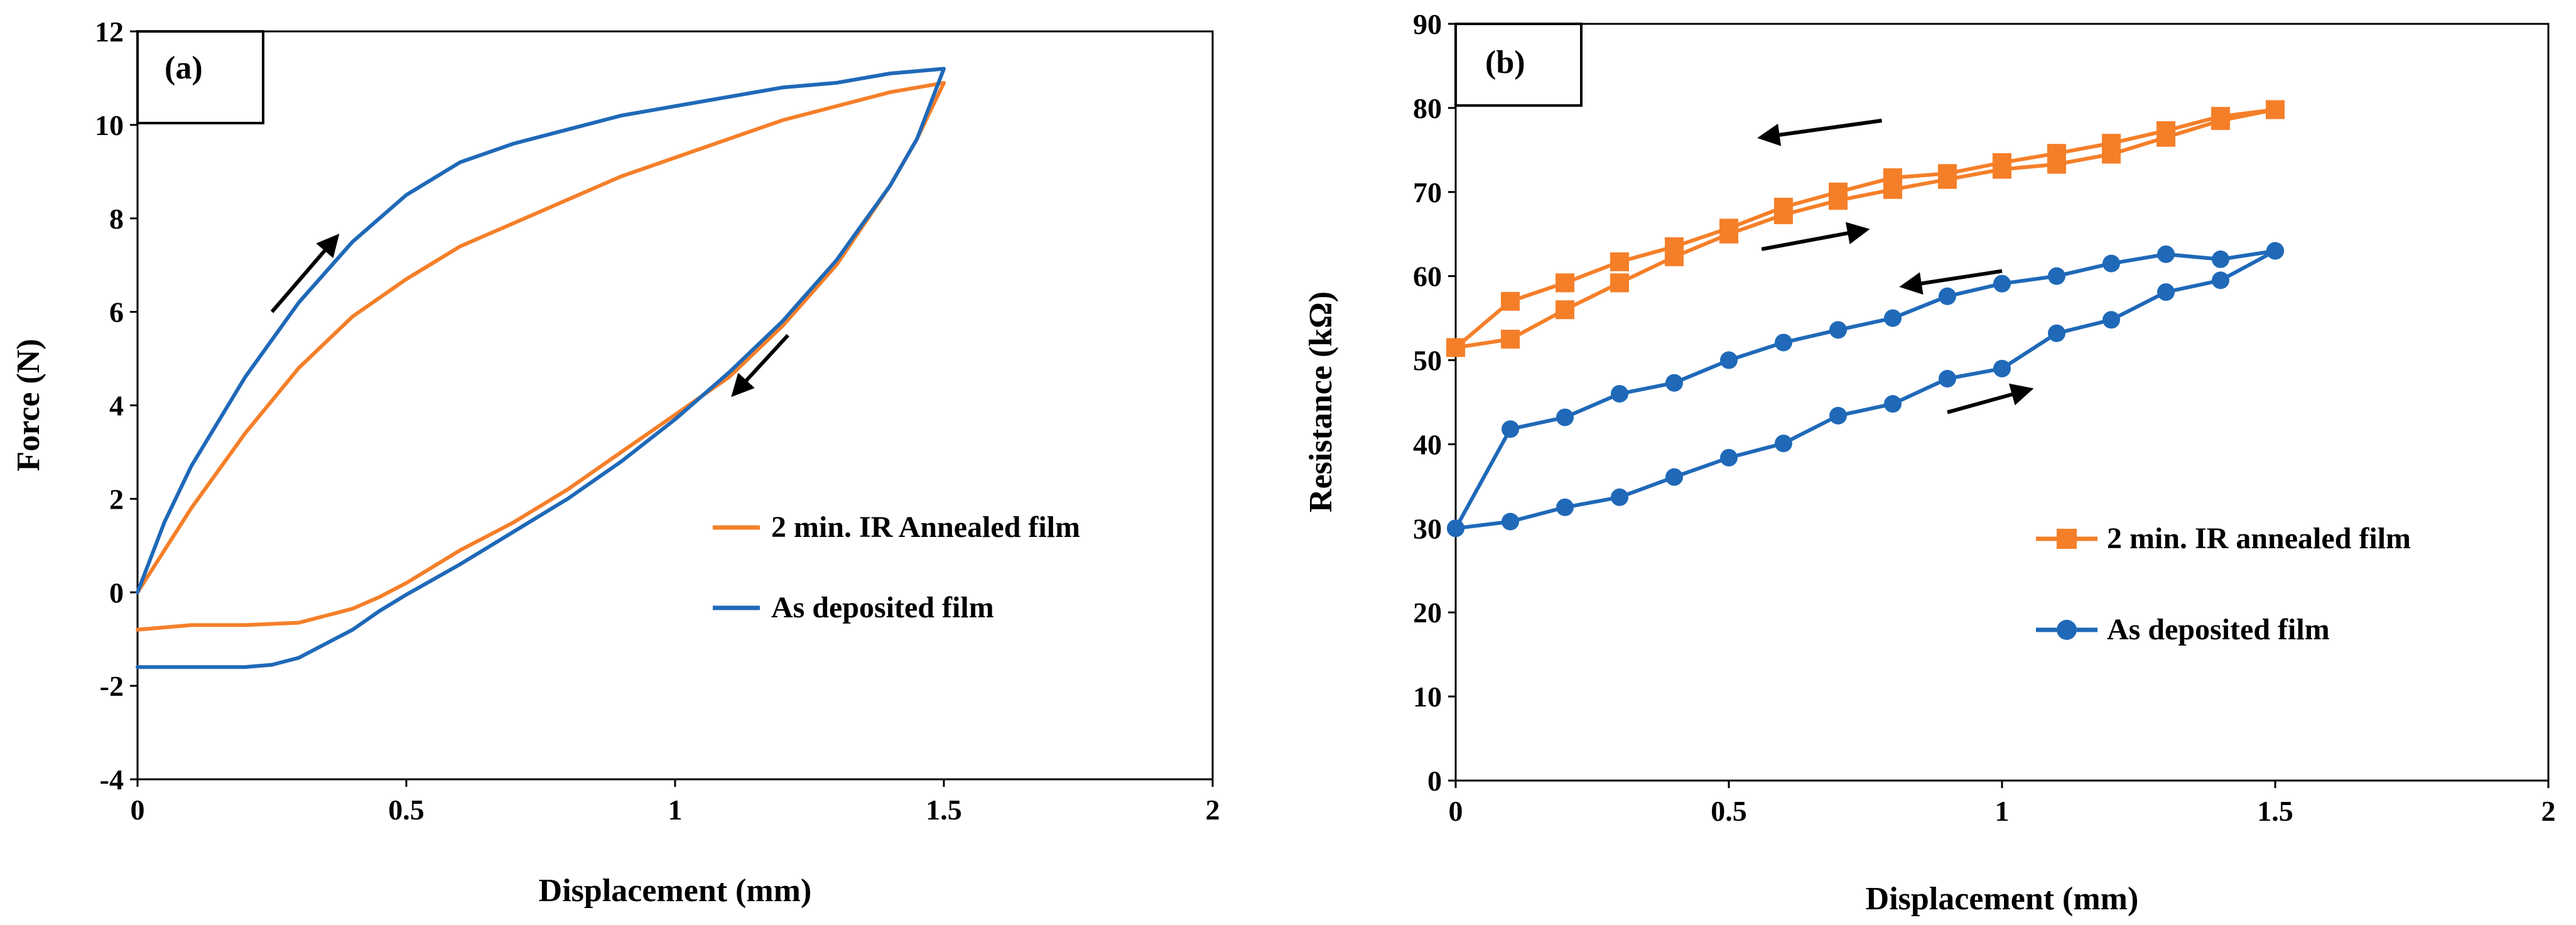 The width and height of the screenshot is (2576, 925). I want to click on chart-b-xtick-label: 0, so click(1456, 811).